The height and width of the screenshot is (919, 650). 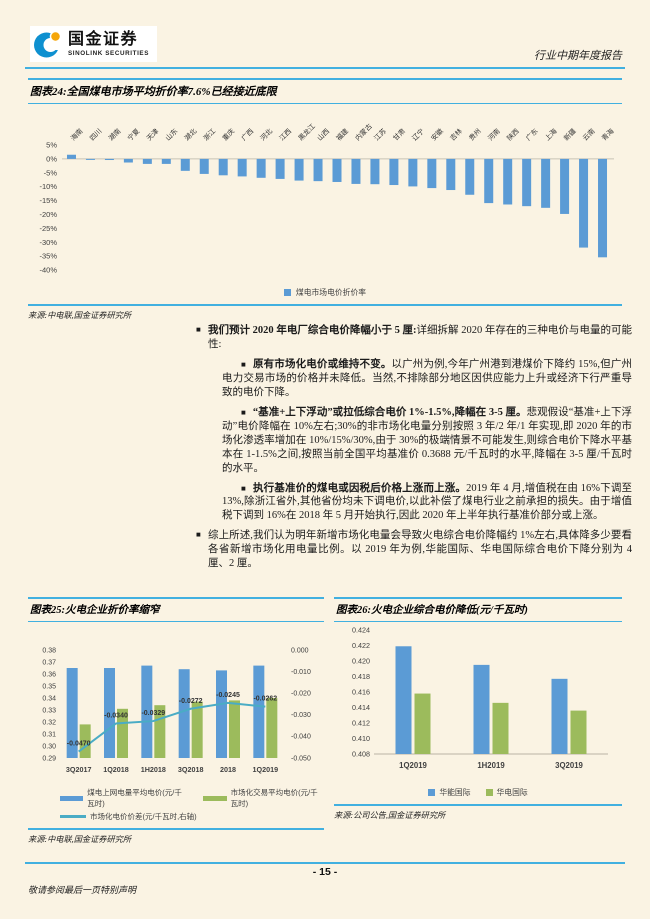 What do you see at coordinates (325, 305) in the screenshot?
I see `figure24-divider` at bounding box center [325, 305].